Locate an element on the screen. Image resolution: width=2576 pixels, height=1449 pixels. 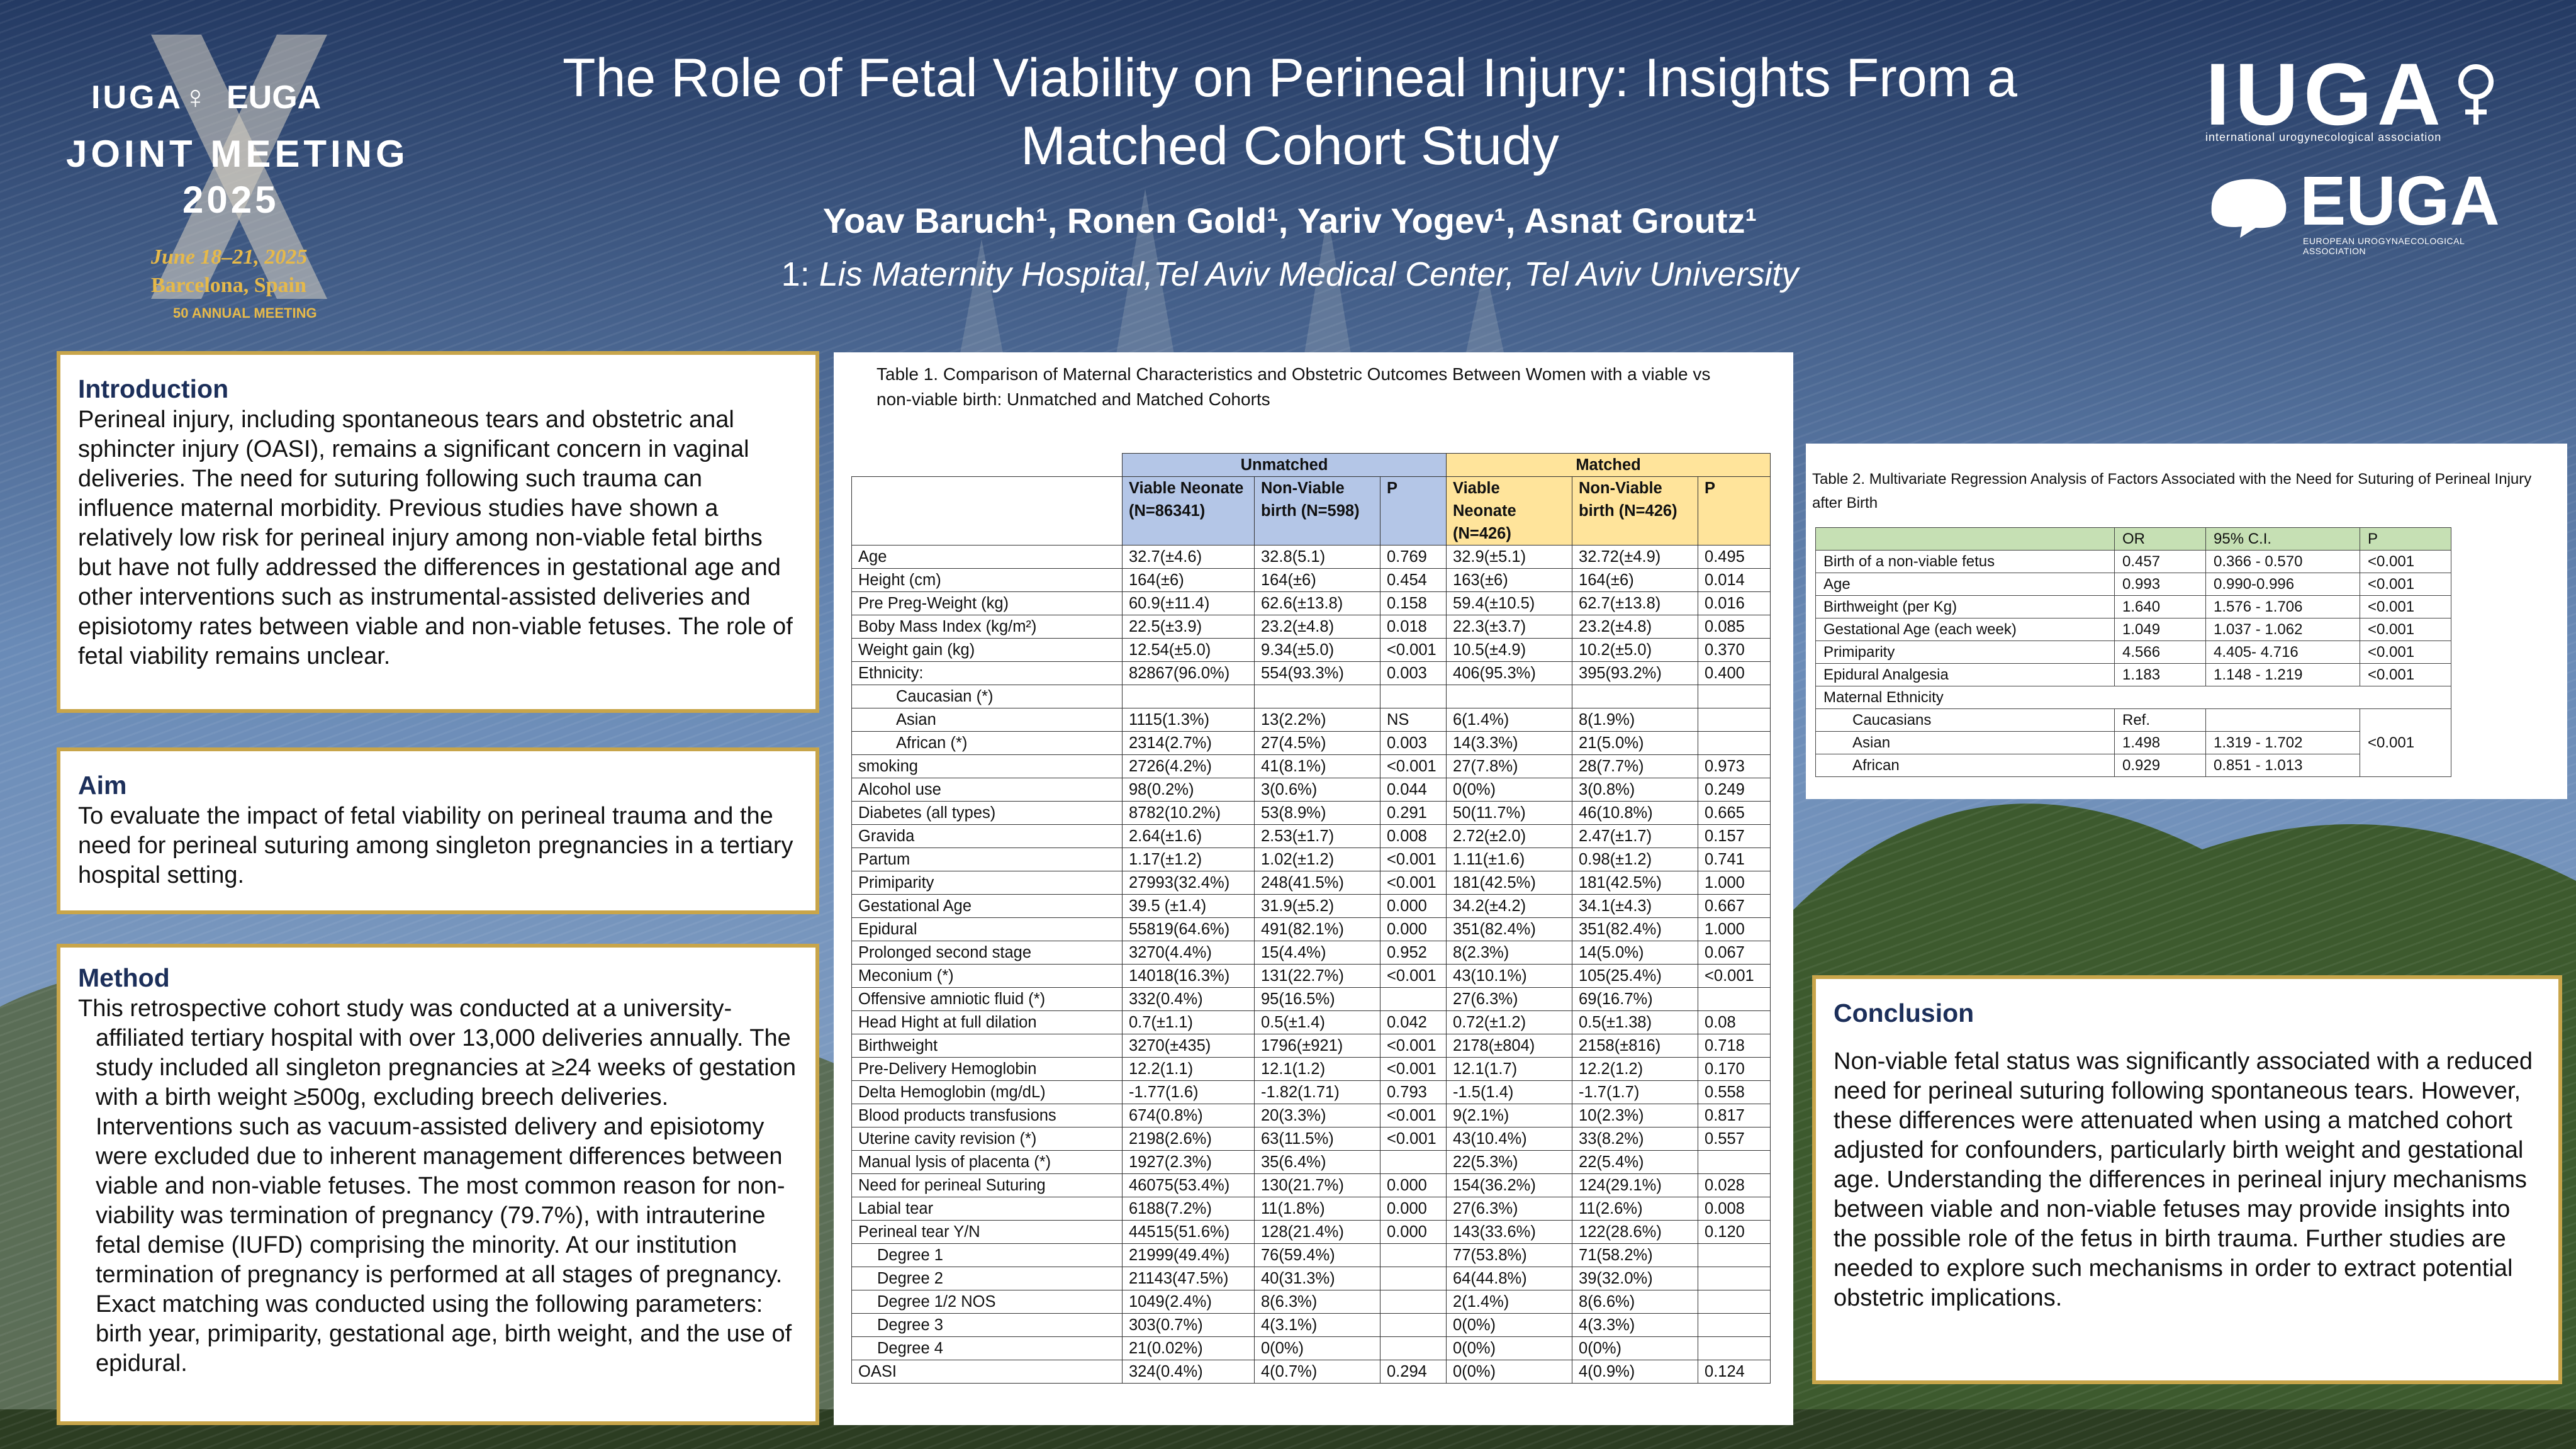
table1-cell-p: 0.291 is located at coordinates (1413, 813).